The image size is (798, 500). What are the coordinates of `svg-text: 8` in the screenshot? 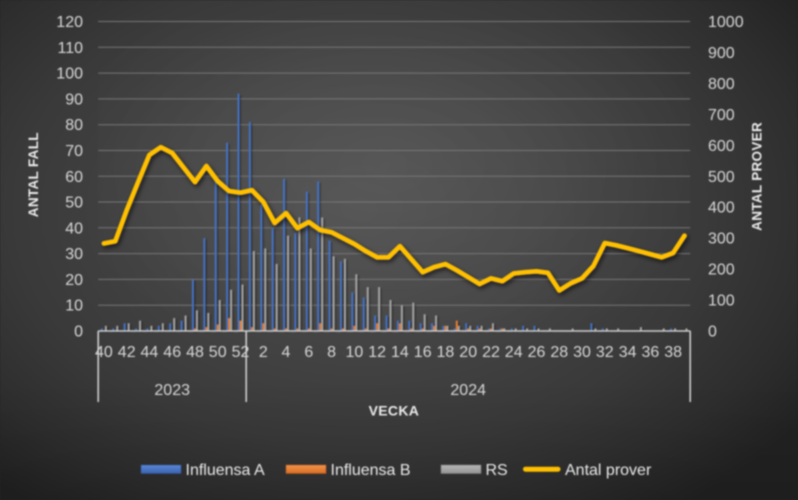 It's located at (331, 352).